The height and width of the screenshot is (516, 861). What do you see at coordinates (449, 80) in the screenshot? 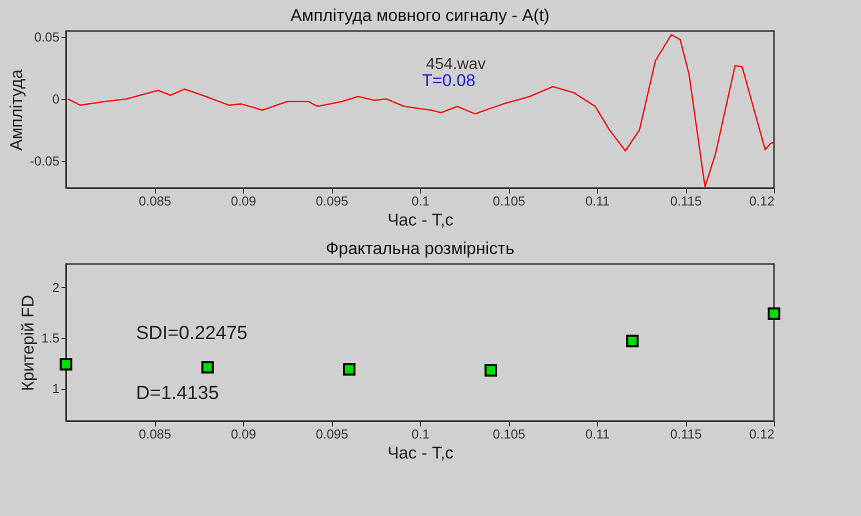
I see `annotation: T=0.08` at bounding box center [449, 80].